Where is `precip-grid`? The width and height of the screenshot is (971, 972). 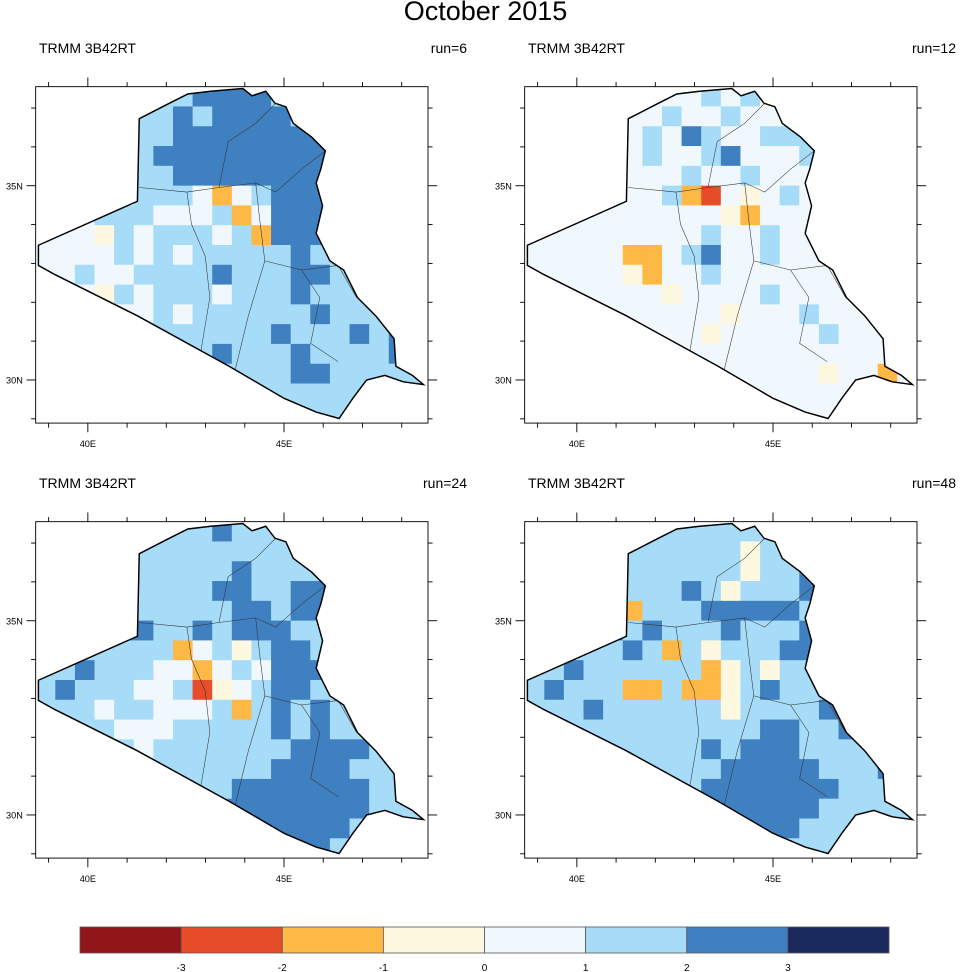 precip-grid is located at coordinates (231, 253).